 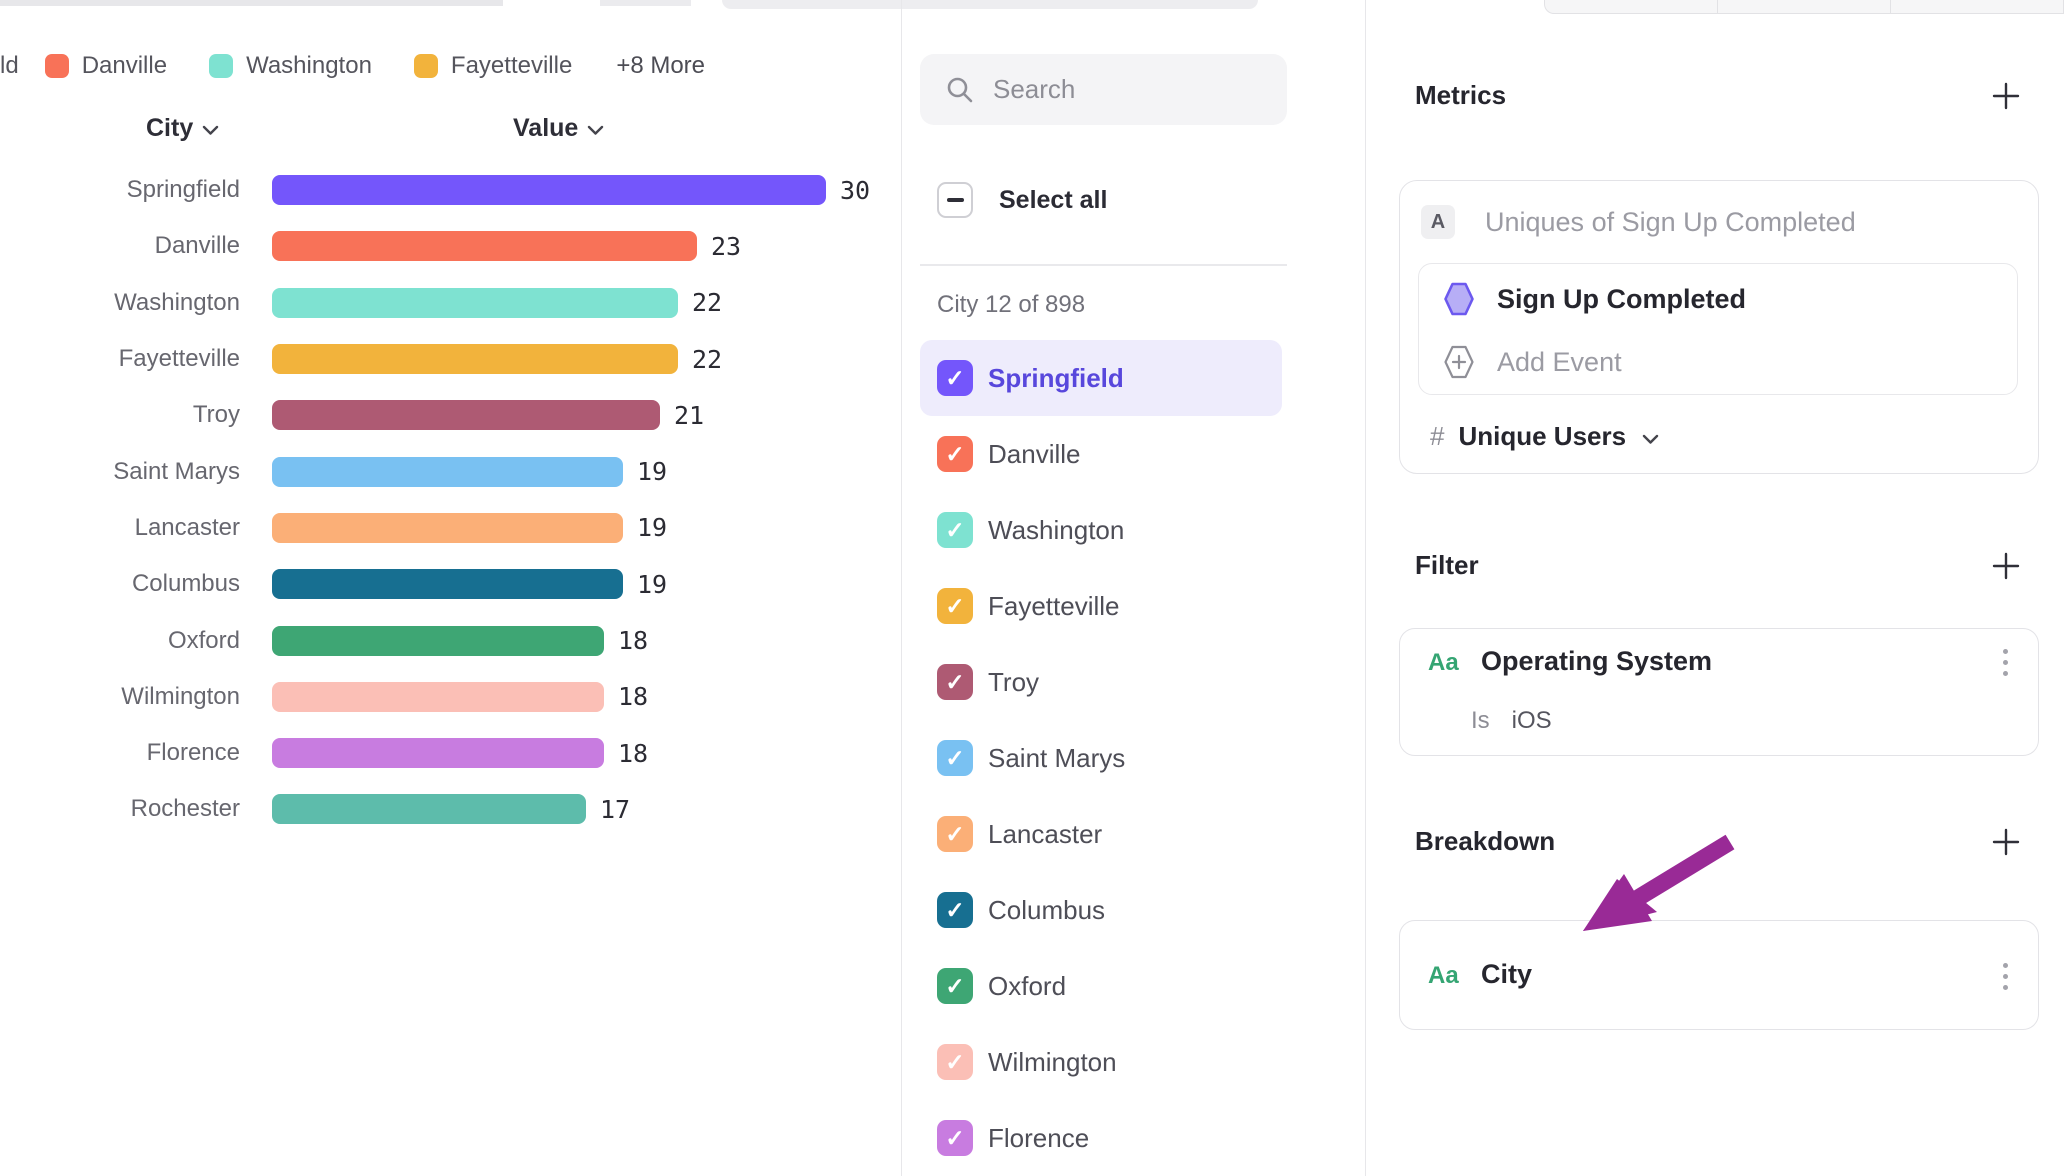 What do you see at coordinates (1101, 530) in the screenshot?
I see `list-item: ✓ Washington` at bounding box center [1101, 530].